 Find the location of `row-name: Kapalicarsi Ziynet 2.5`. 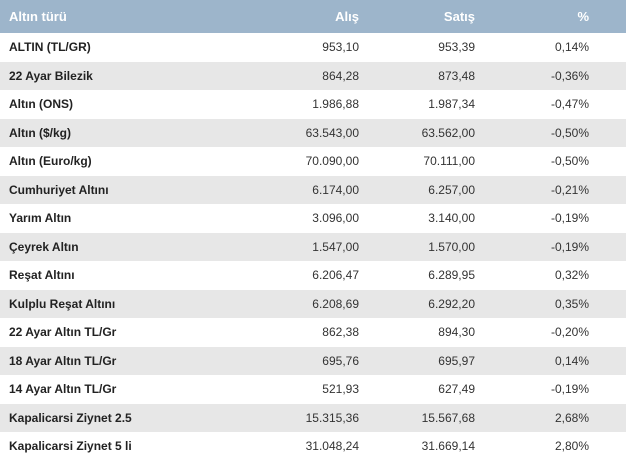

row-name: Kapalicarsi Ziynet 2.5 is located at coordinates (102, 418).